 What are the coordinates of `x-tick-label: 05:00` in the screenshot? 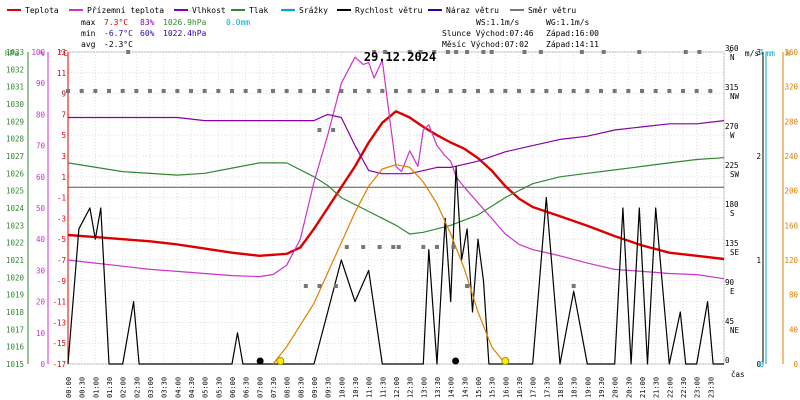 It's located at (206, 387).